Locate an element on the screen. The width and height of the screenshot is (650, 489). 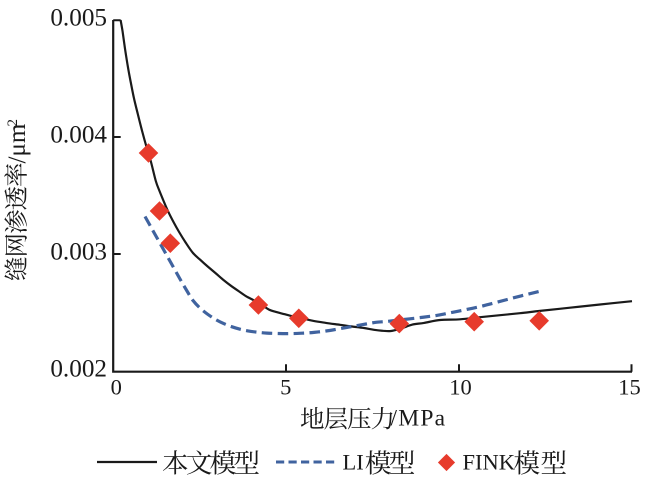
svg-text: FINK is located at coordinates (489, 462).